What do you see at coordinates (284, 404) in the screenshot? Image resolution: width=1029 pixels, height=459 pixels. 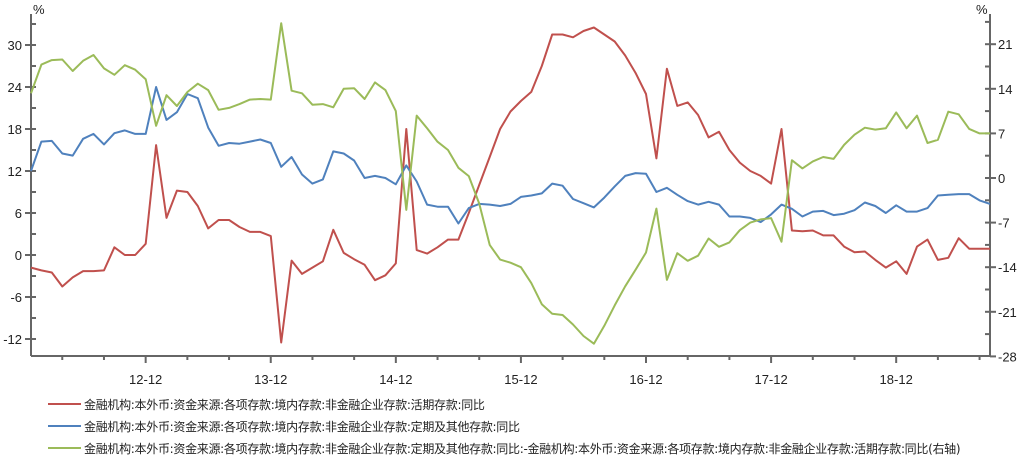 I see `legend-label: 金融机构:本外币:资金来源:各项存款:境内存款:非金融企业存款:活期存款:同比` at bounding box center [284, 404].